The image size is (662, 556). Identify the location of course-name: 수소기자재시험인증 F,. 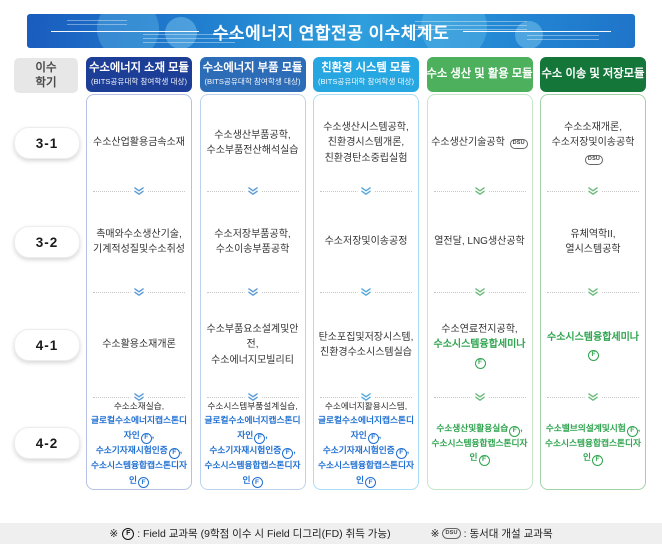
(252, 451).